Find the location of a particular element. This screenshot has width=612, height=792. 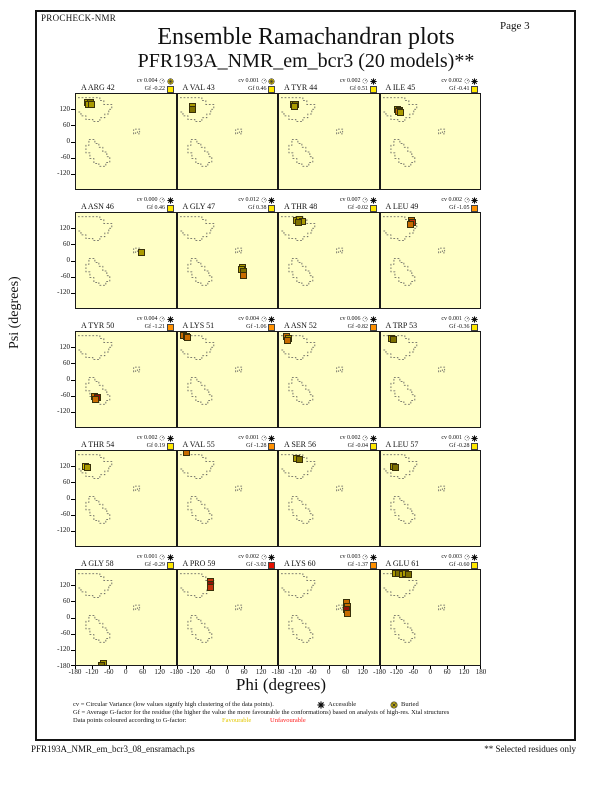

y-tick-mark is located at coordinates (73, 229).